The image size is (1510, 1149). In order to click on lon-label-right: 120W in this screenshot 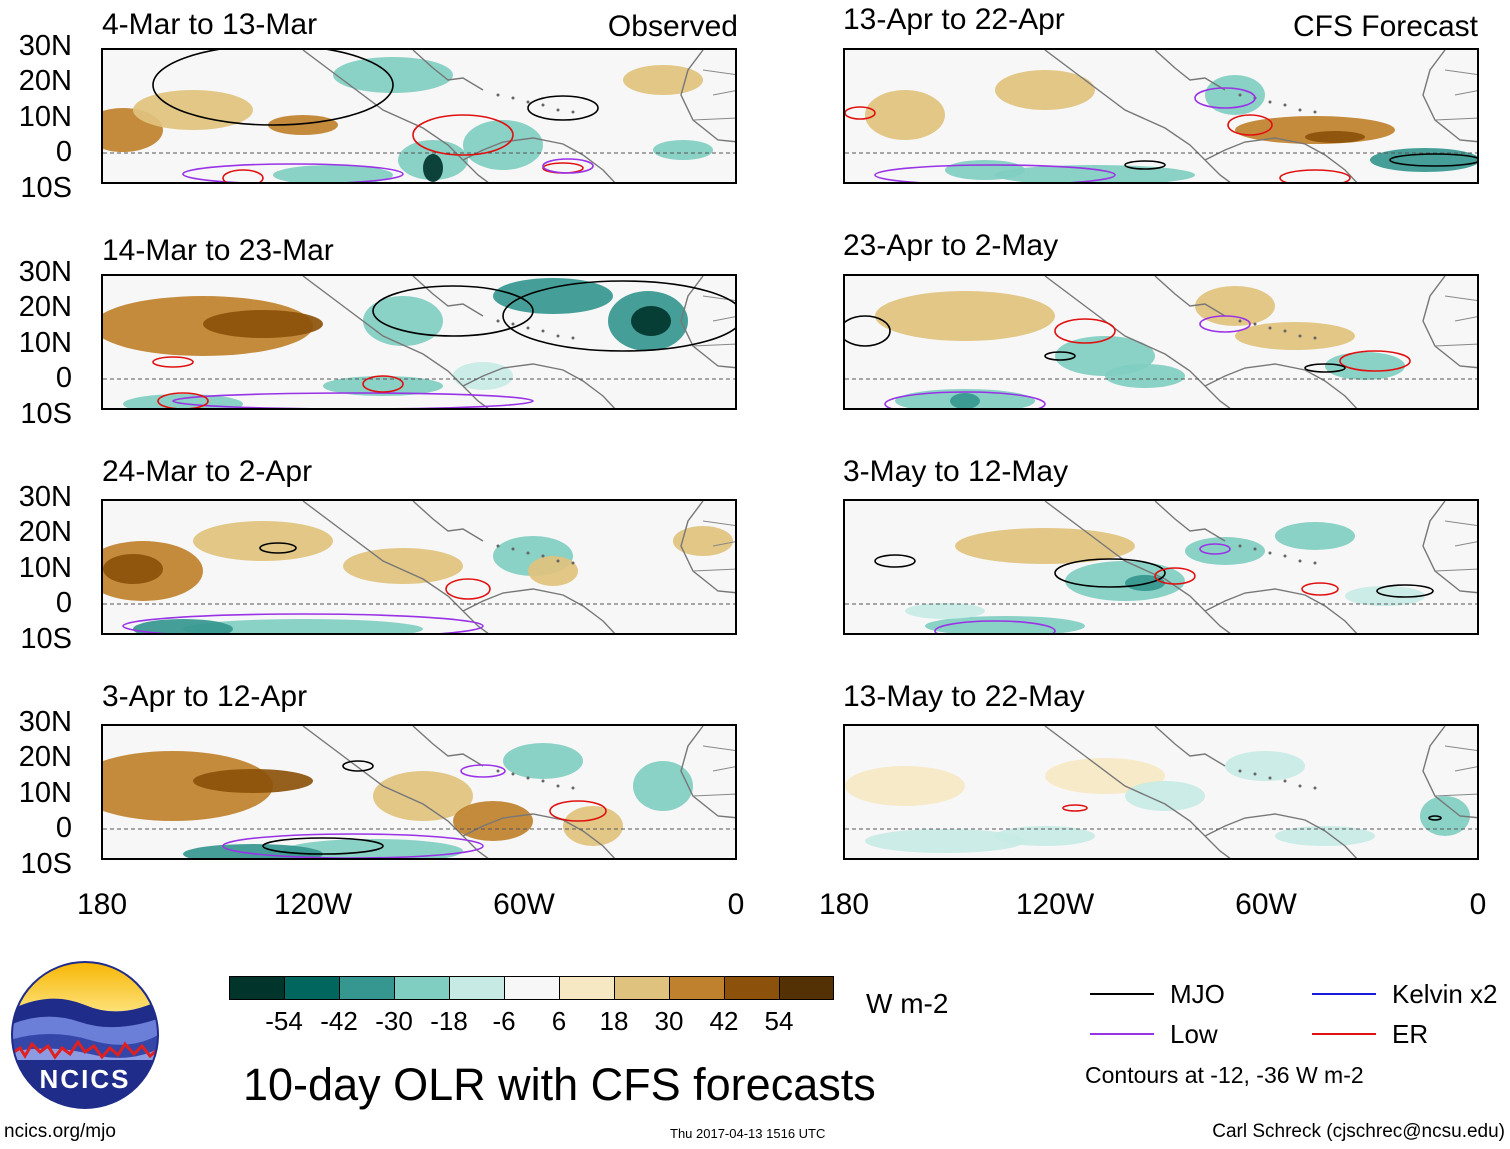, I will do `click(1055, 904)`.